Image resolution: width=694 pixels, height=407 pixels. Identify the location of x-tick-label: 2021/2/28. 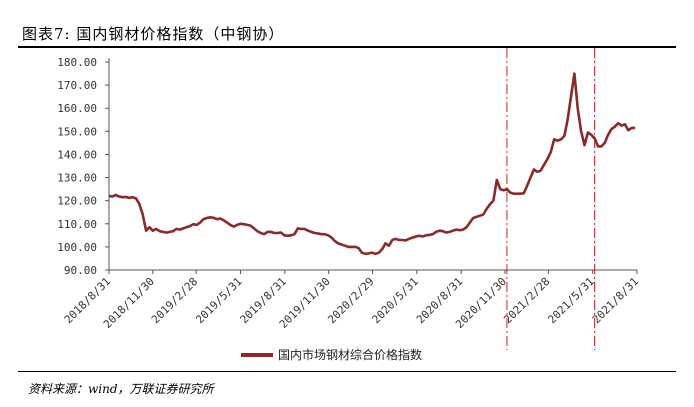
(526, 300).